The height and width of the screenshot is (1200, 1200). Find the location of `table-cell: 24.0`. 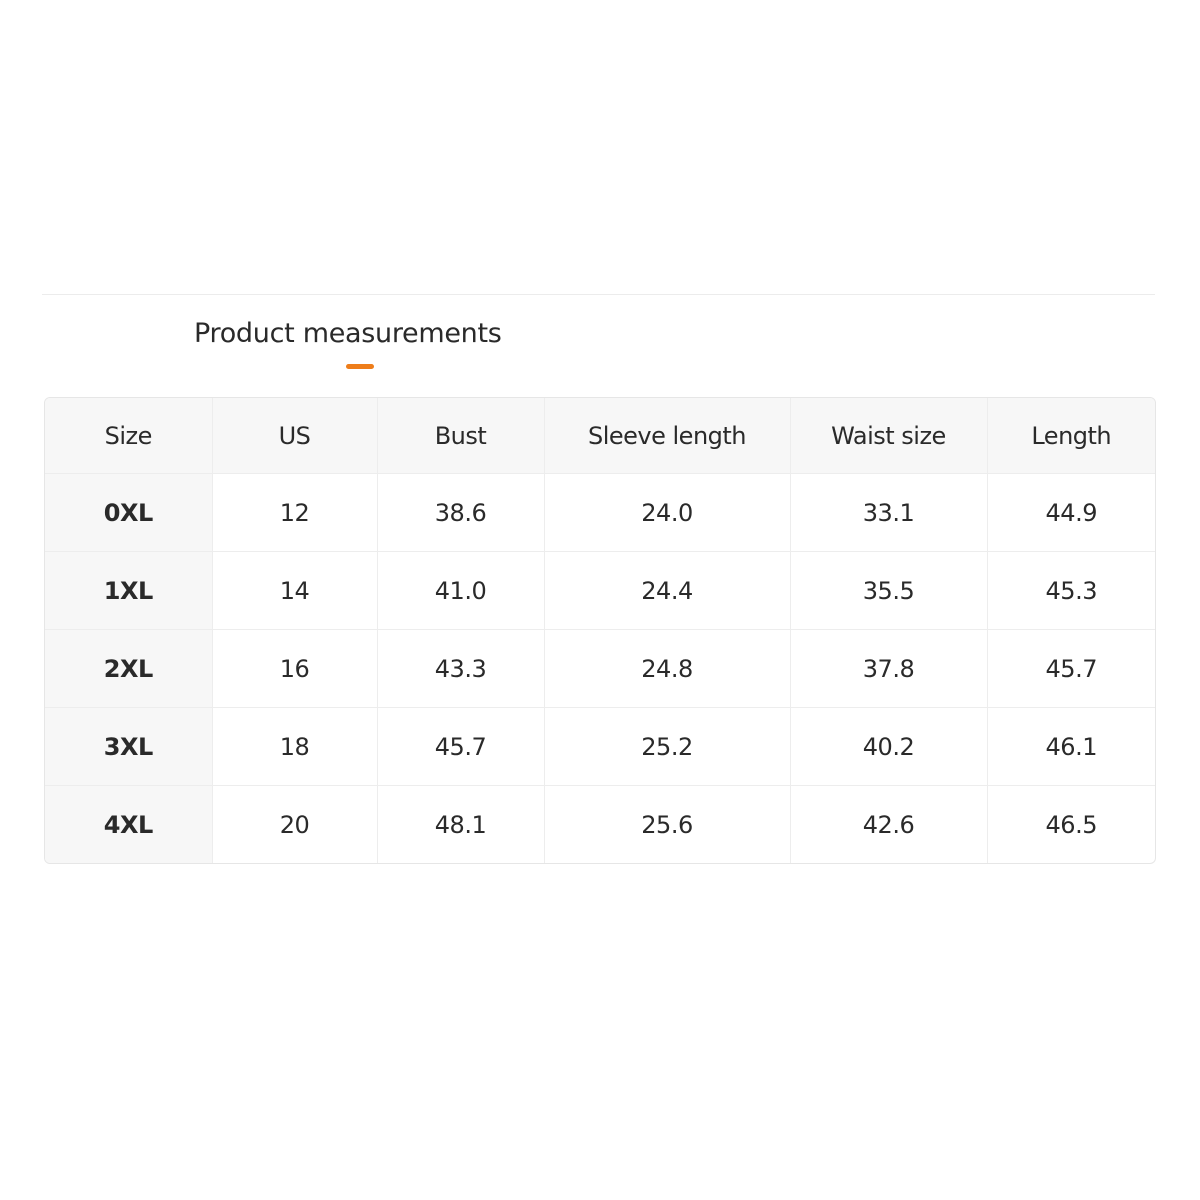

table-cell: 24.0 is located at coordinates (667, 512).